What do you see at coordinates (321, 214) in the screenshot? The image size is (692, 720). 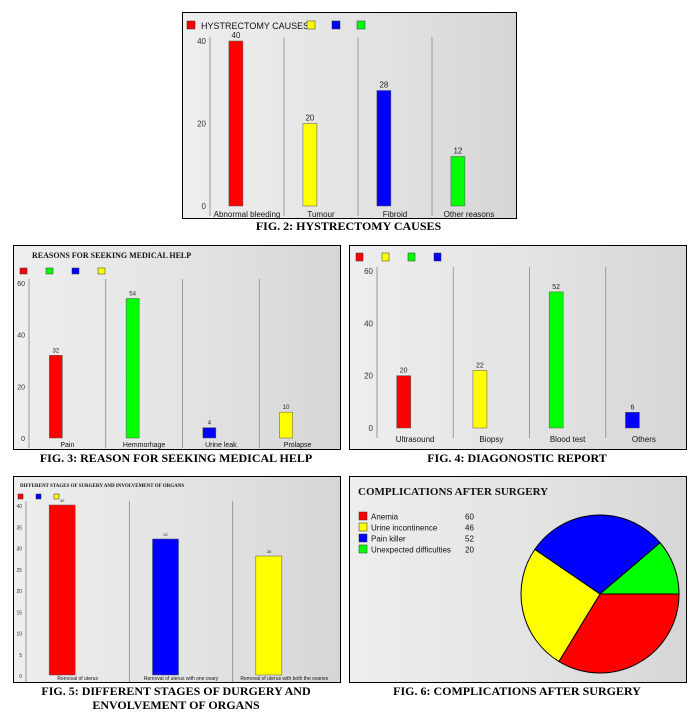 I see `category-label: Tumour` at bounding box center [321, 214].